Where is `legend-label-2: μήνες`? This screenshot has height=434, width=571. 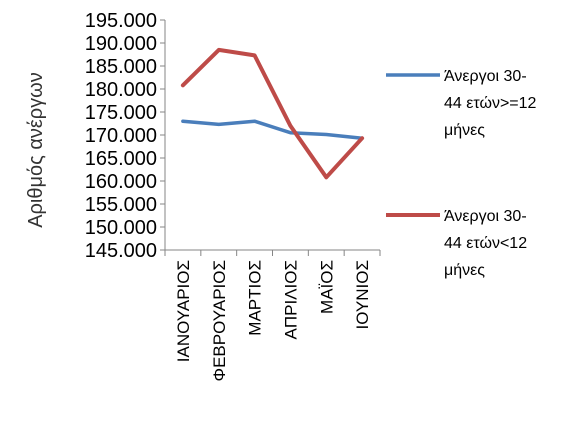
legend-label-2: μήνες is located at coordinates (464, 270).